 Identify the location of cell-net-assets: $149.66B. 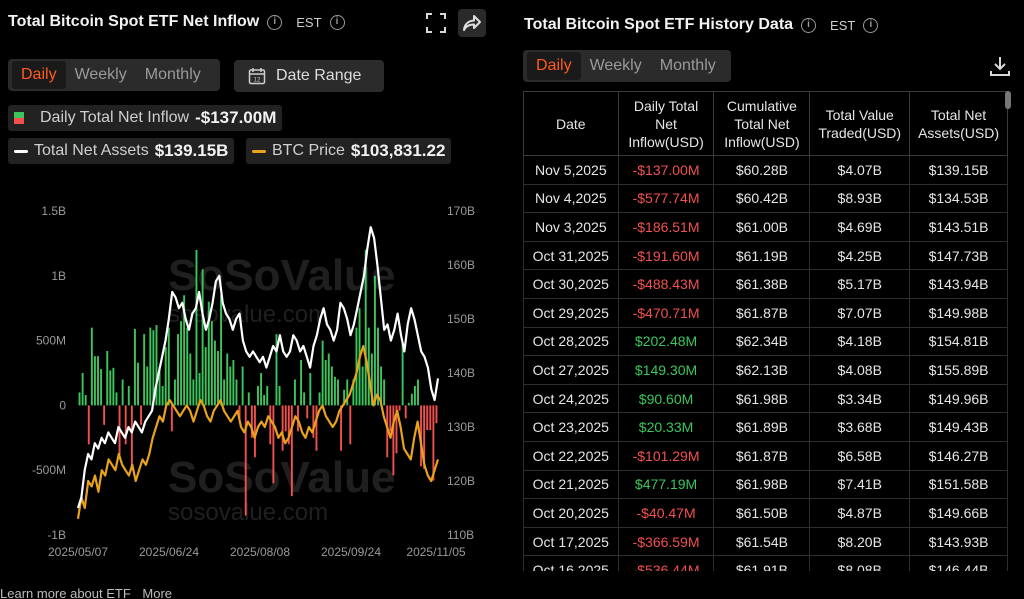
(958, 513).